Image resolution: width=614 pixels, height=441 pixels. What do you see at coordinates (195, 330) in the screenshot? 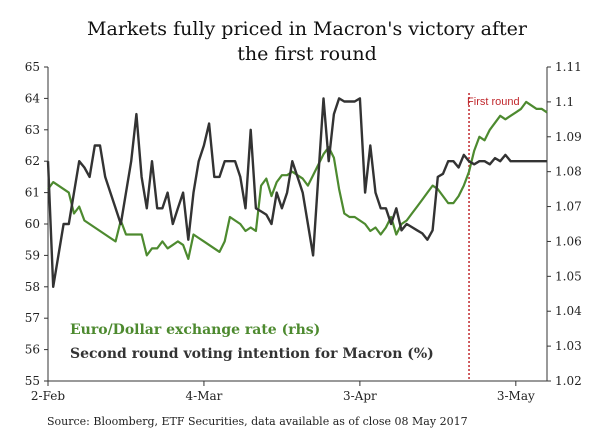
I see `legend-euro-dollar: Euro/Dollar exchange rate (rhs)` at bounding box center [195, 330].